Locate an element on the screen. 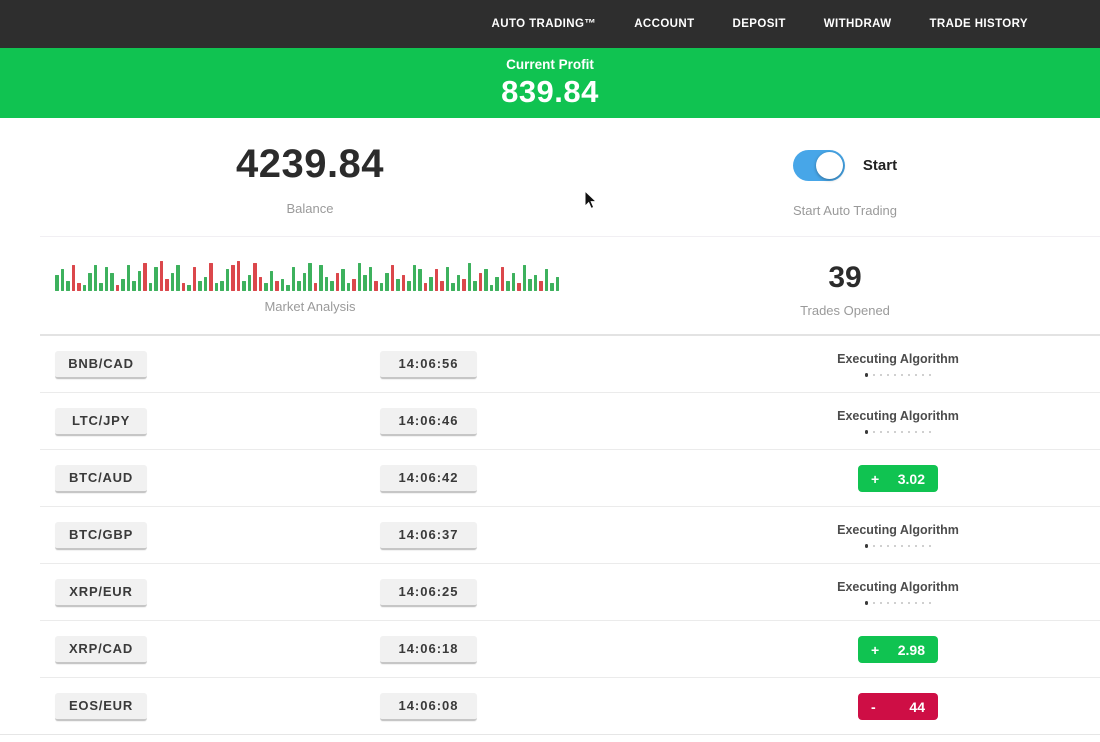  trade-pair-badge: XRP/EUR is located at coordinates (101, 592).